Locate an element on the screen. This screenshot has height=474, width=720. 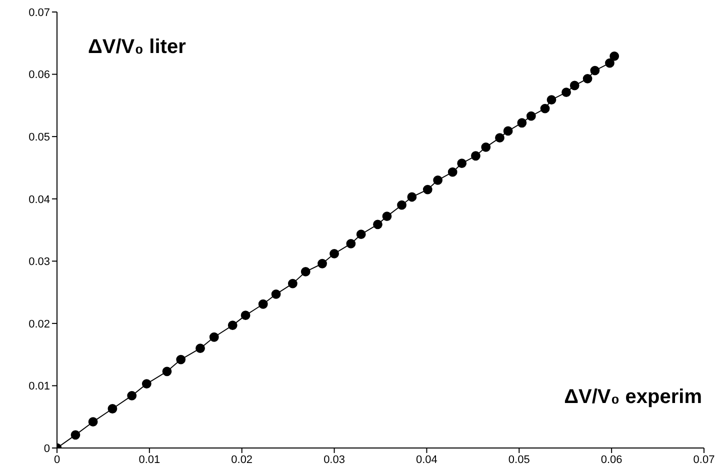
y-tick-label: 0.01 is located at coordinates (39, 386).